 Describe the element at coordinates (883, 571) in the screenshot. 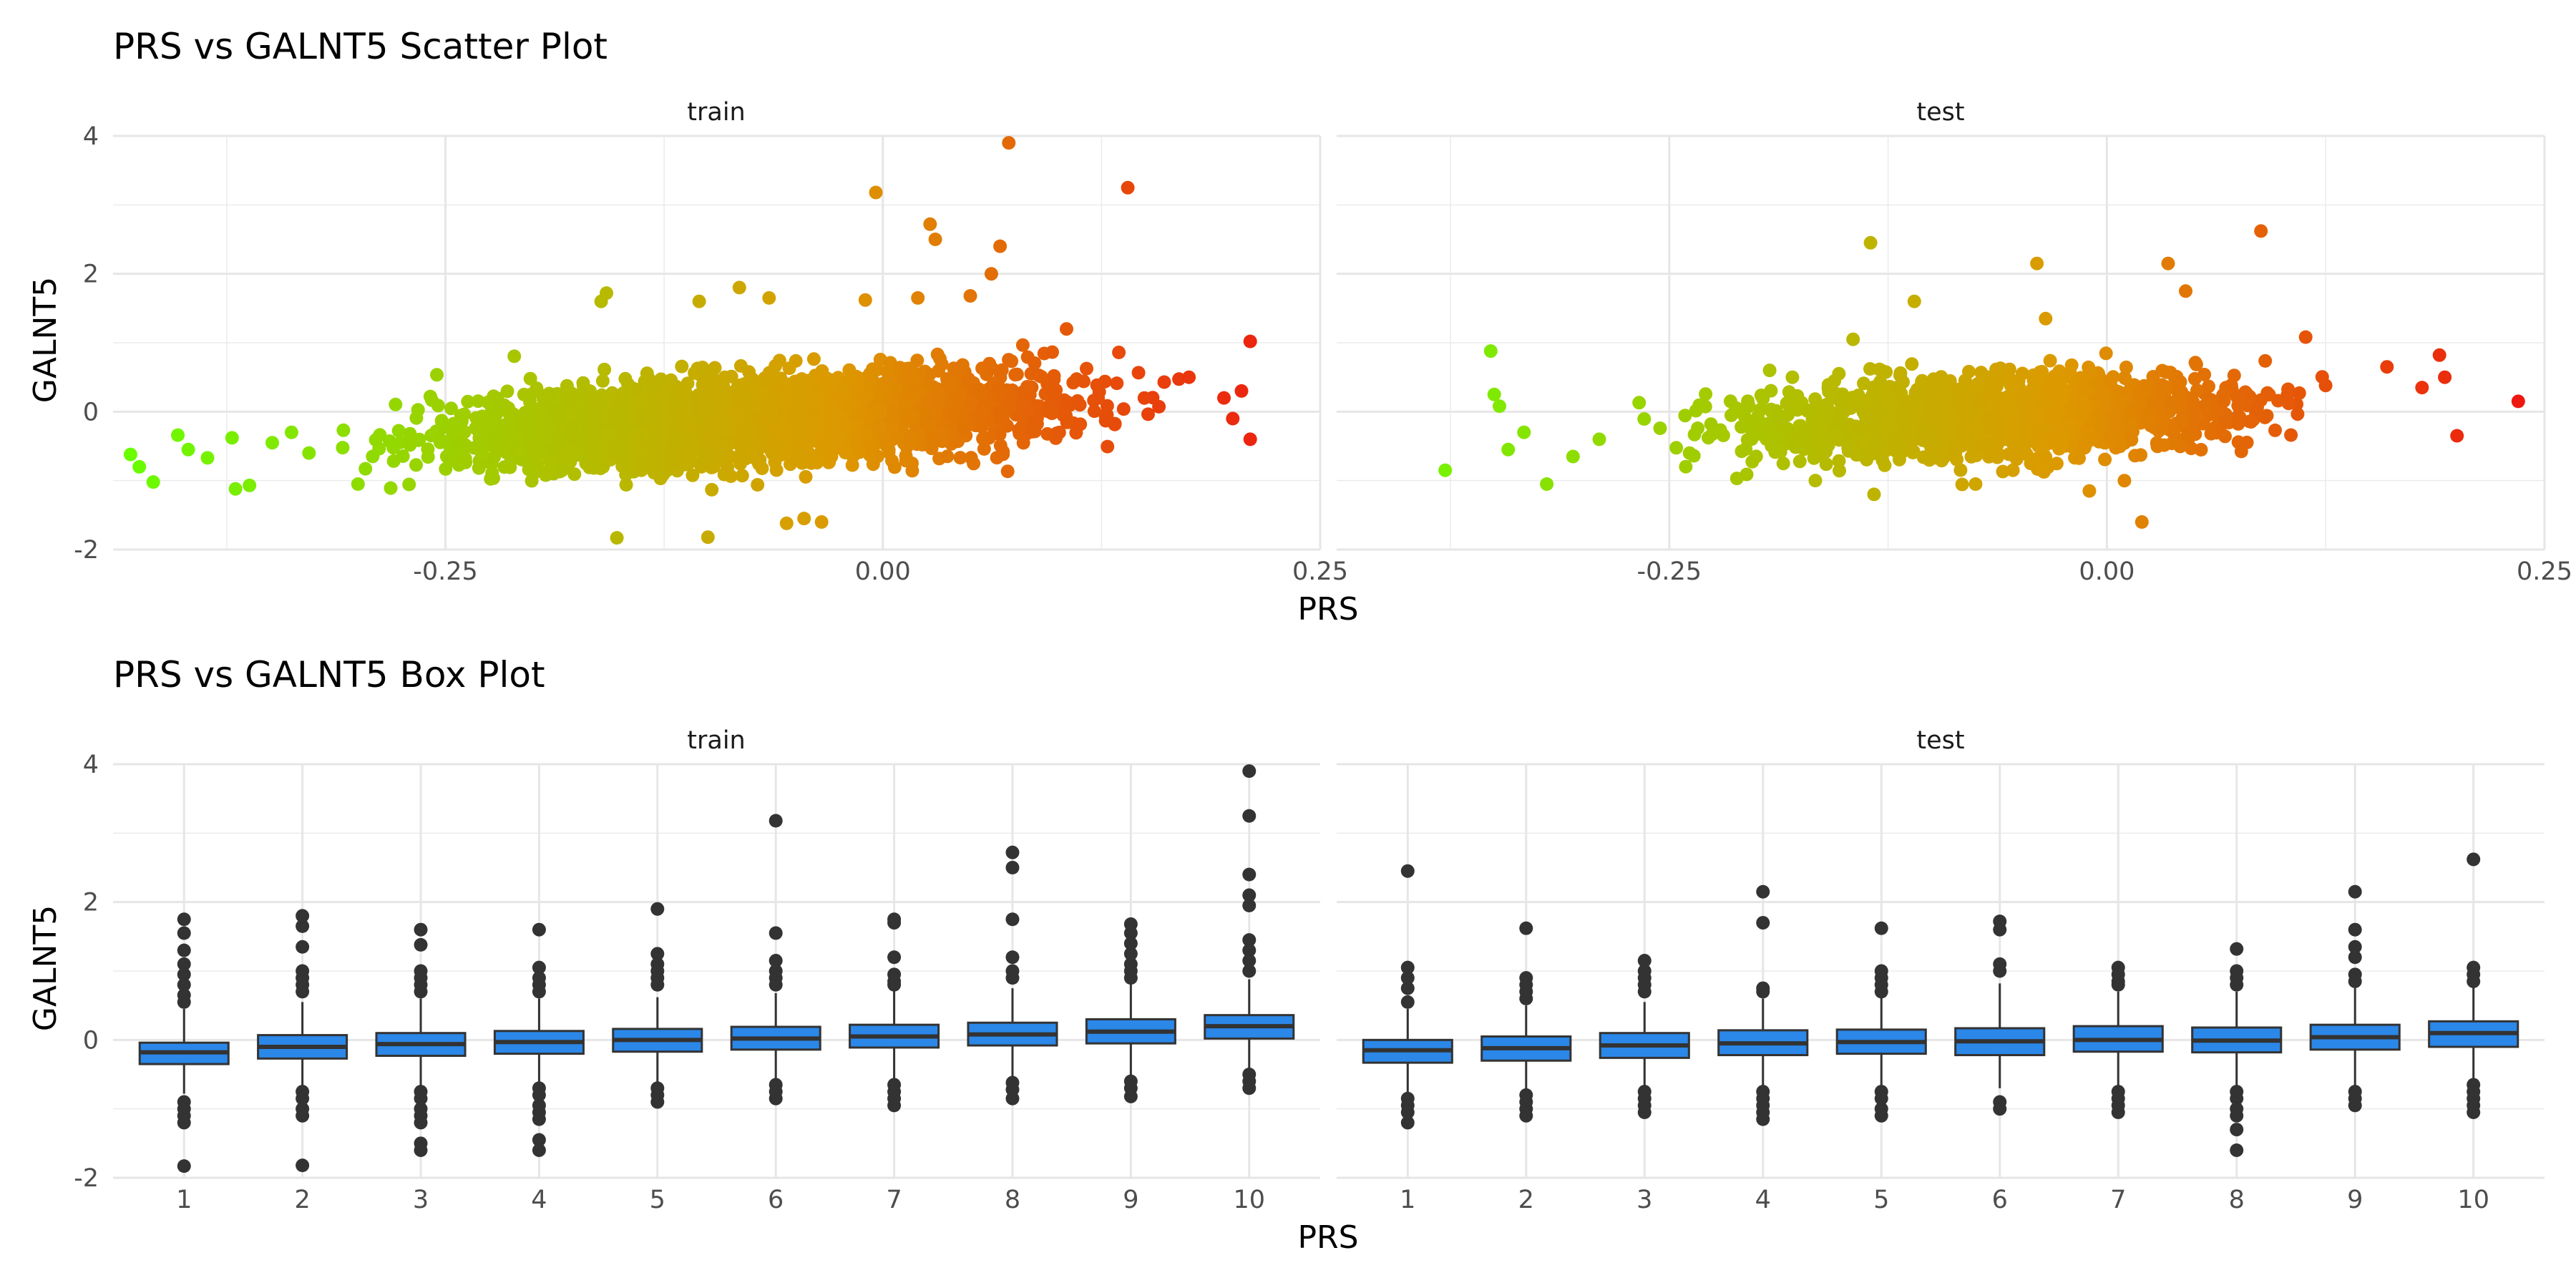

I see `scatter-x-tick-label: 0.00` at that location.